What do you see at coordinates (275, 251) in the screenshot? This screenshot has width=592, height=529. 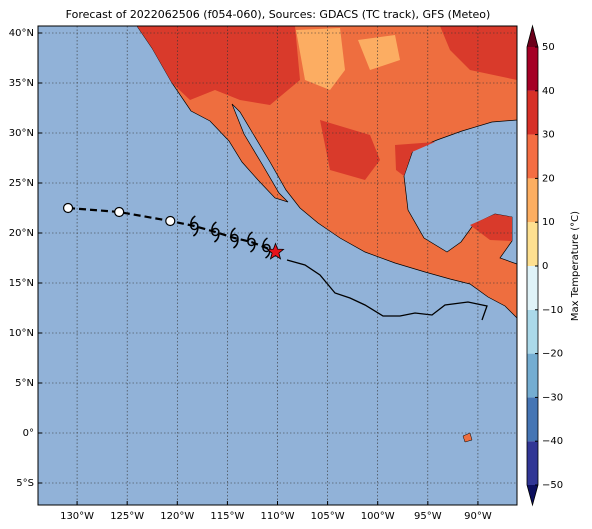 I see `current-position` at bounding box center [275, 251].